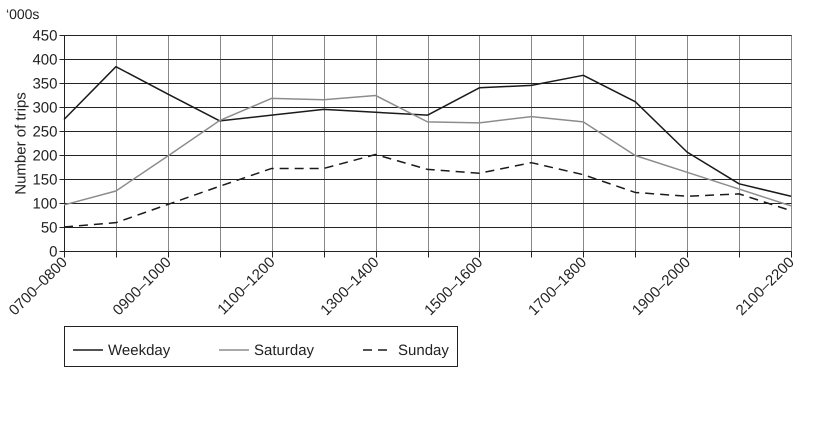  What do you see at coordinates (49, 228) in the screenshot?
I see `y-tick-label: 50` at bounding box center [49, 228].